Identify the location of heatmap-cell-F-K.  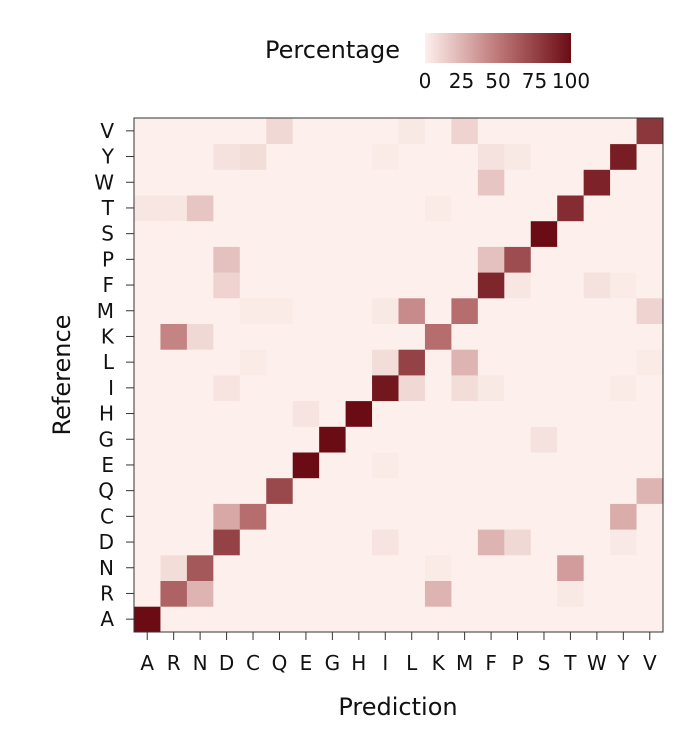
(438, 285).